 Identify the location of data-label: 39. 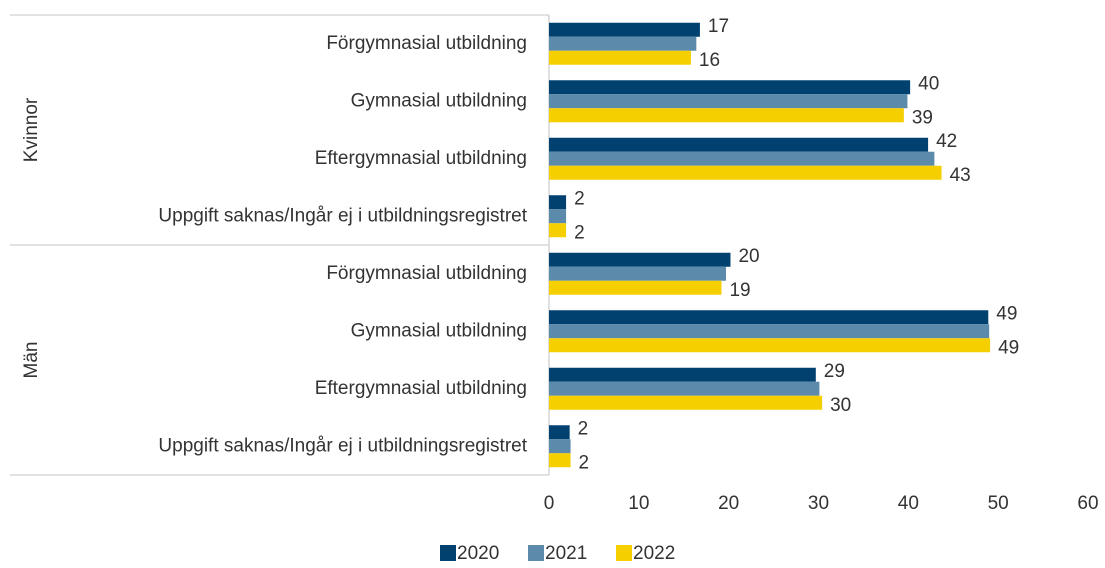
(922, 117).